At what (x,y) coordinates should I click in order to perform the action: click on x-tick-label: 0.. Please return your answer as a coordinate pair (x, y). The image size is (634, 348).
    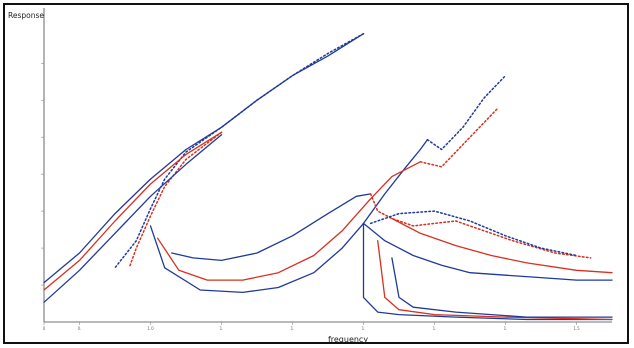
    Looking at the image, I should click on (80, 328).